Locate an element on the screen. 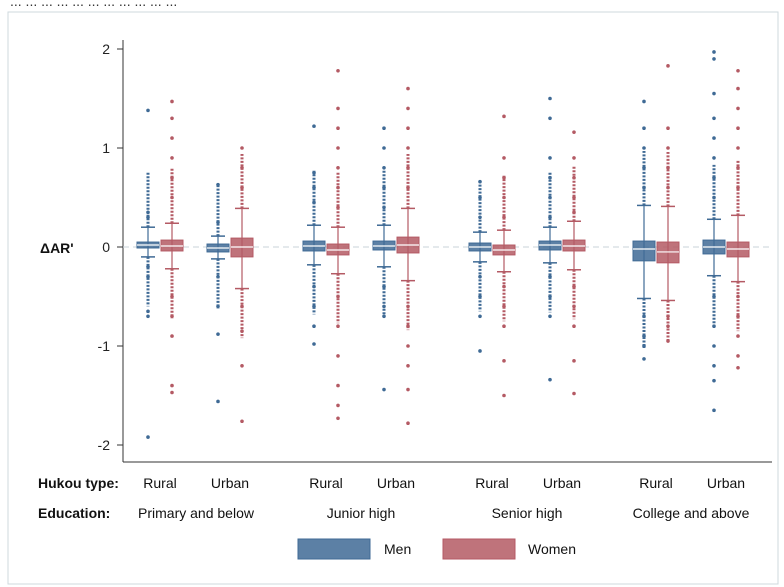 Image resolution: width=784 pixels, height=587 pixels. education-label: College and above is located at coordinates (691, 513).